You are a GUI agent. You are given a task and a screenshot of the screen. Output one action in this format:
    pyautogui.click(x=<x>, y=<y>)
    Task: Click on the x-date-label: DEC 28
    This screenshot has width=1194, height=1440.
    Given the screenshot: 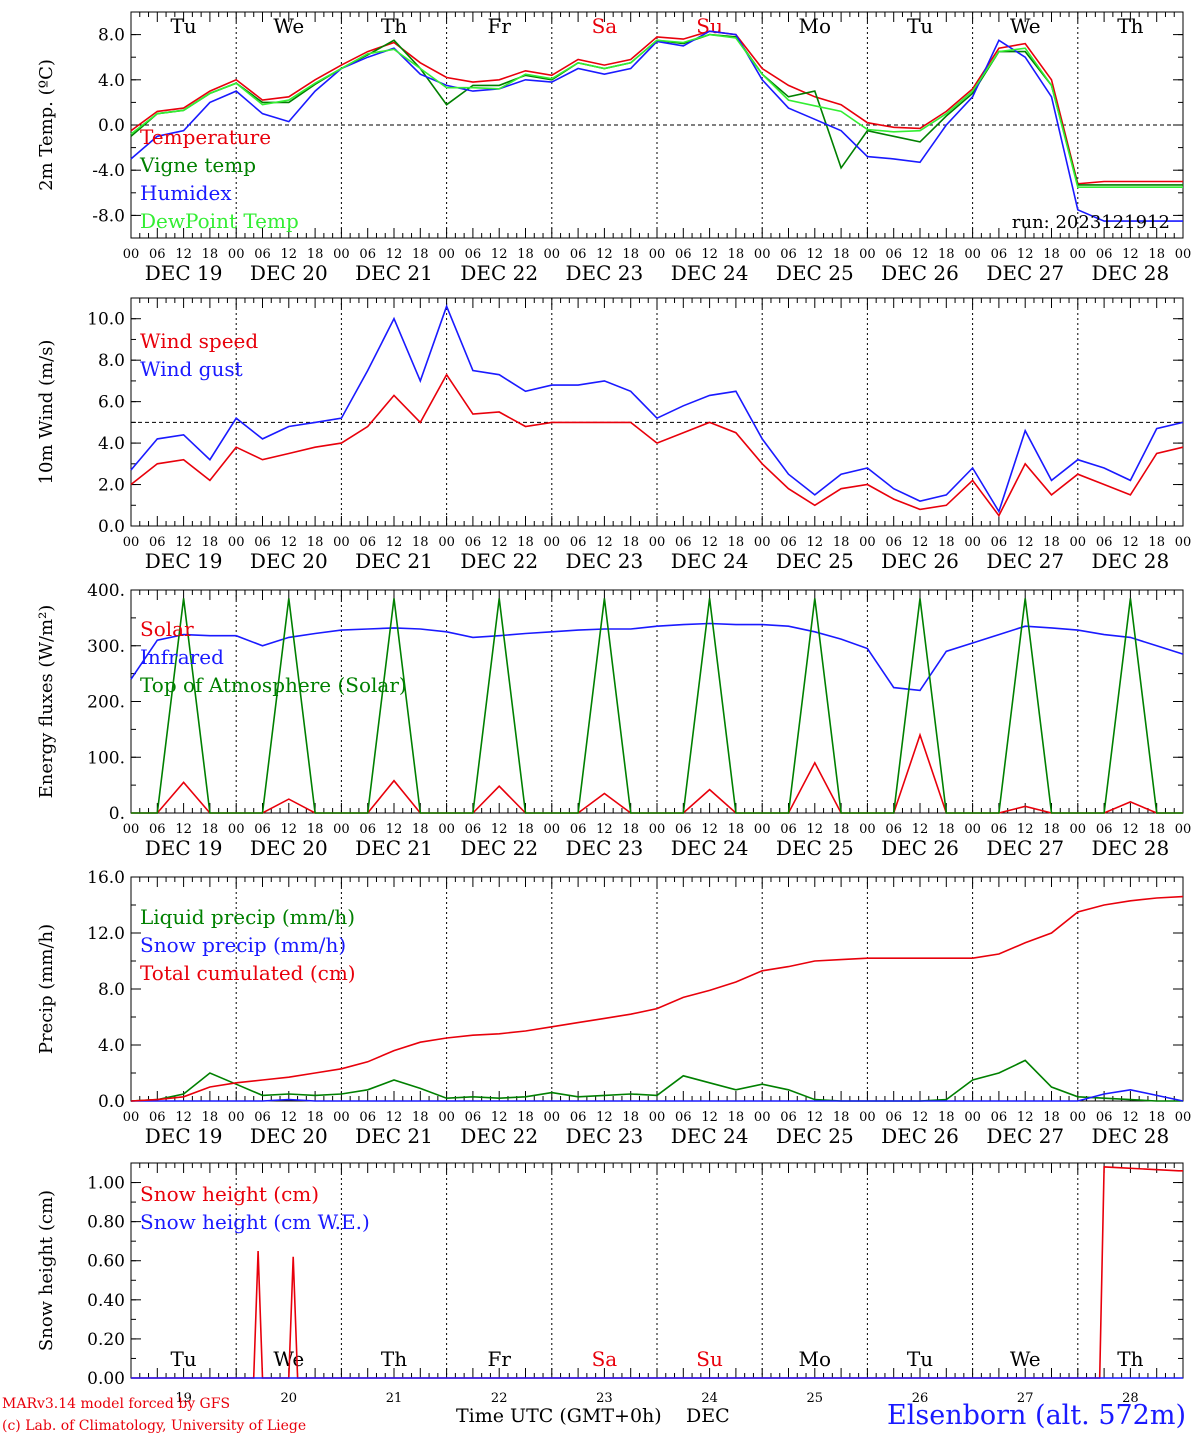 What is the action you would take?
    pyautogui.click(x=1131, y=1136)
    